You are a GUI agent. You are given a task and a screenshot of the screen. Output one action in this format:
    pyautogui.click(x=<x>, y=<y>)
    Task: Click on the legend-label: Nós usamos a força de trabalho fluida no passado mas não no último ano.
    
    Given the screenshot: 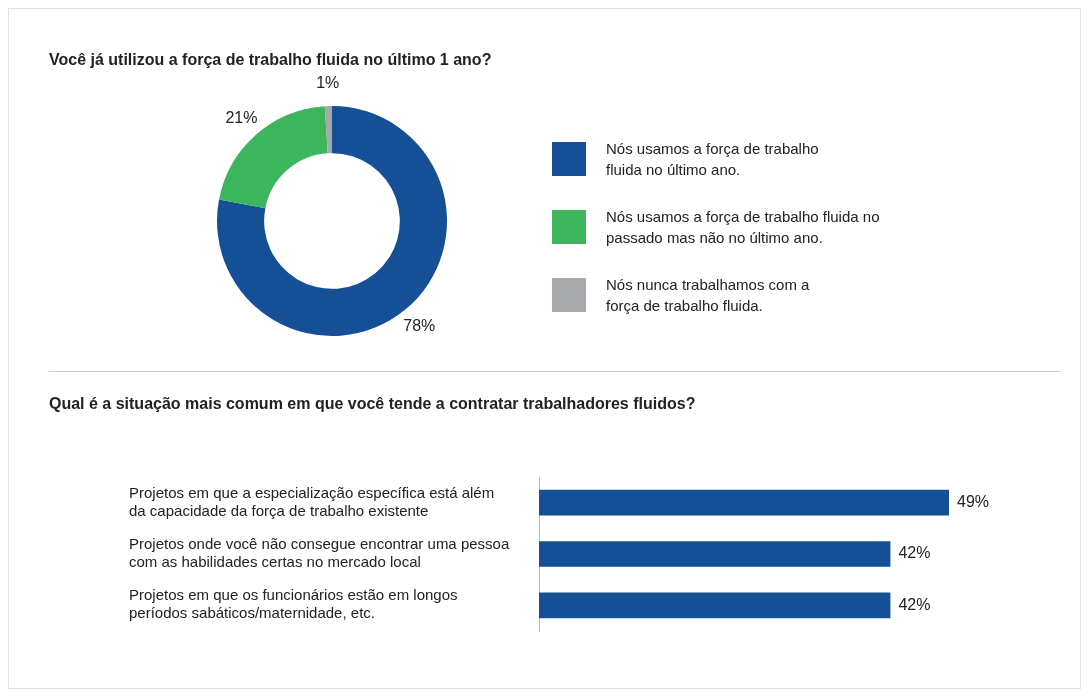 What is the action you would take?
    pyautogui.click(x=743, y=227)
    